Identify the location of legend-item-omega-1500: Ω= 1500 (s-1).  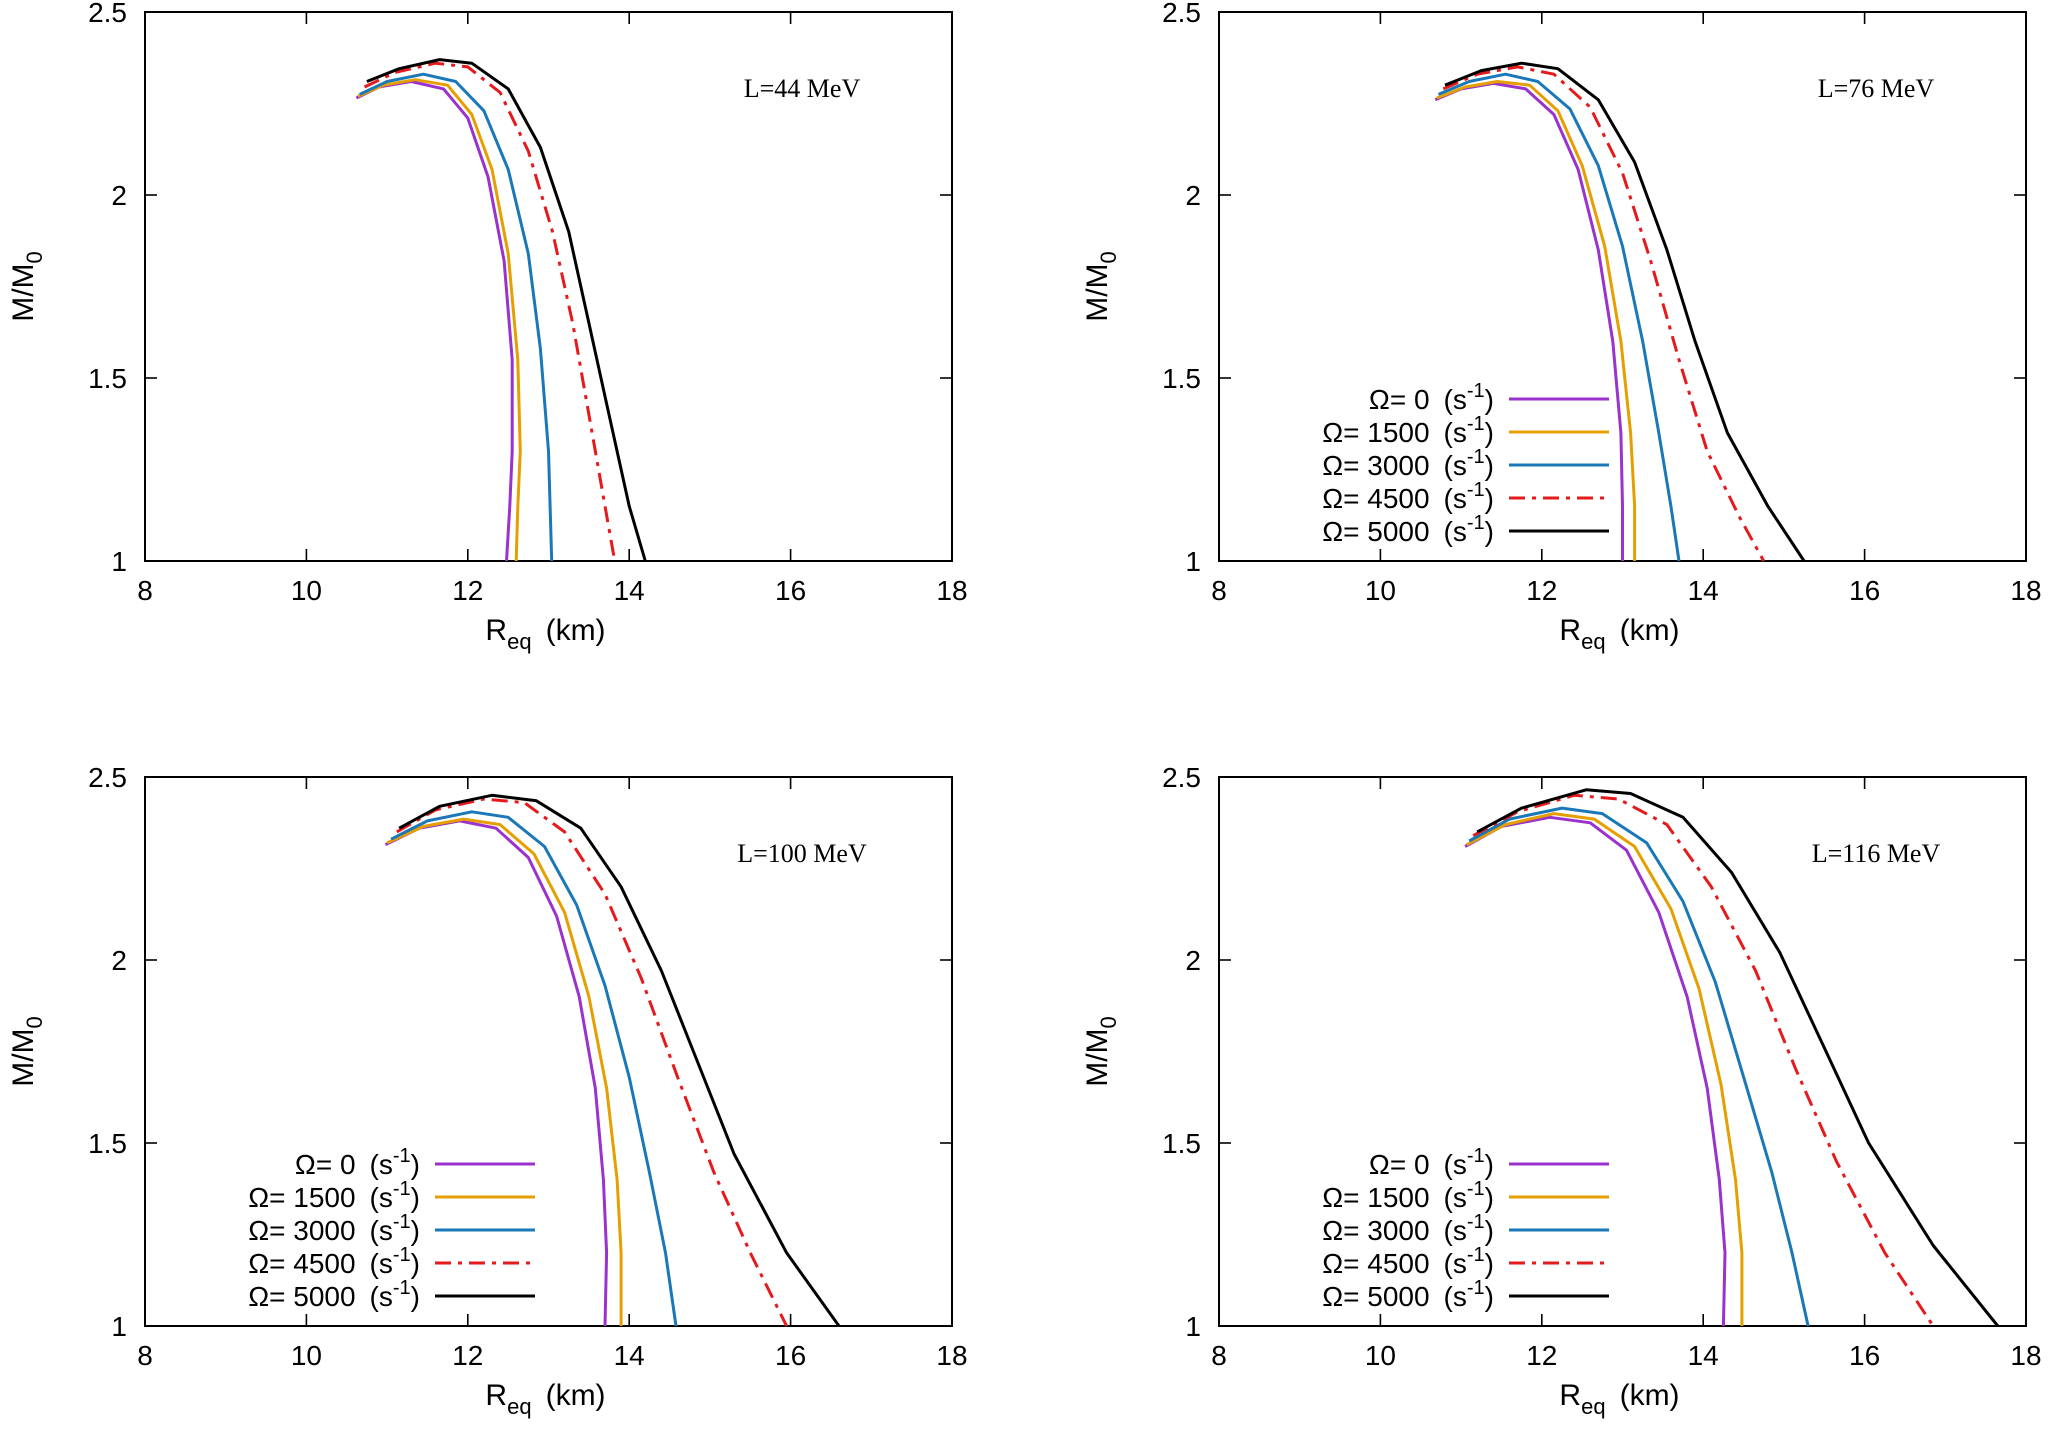
(1465, 430).